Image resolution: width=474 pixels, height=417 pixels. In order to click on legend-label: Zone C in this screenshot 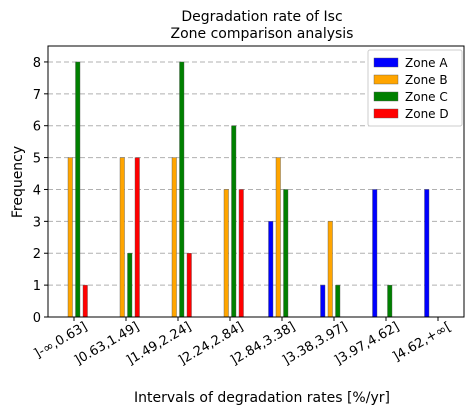, I will do `click(426, 97)`.